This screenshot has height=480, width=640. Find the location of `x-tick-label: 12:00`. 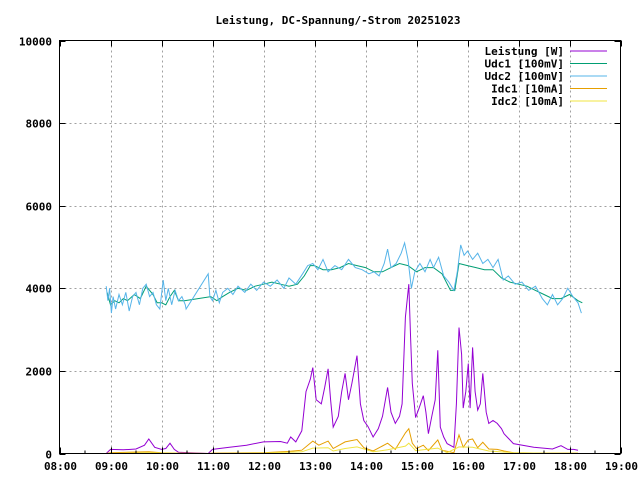

x-tick-label: 12:00 is located at coordinates (264, 466).